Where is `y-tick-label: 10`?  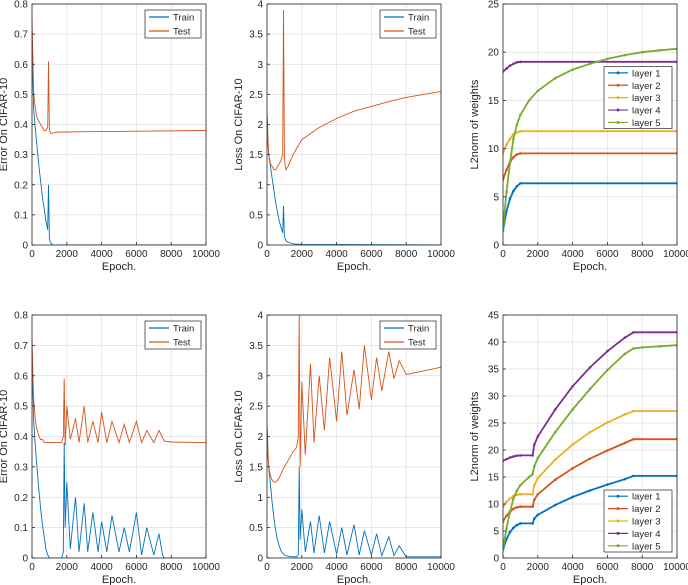 y-tick-label: 10 is located at coordinates (494, 149).